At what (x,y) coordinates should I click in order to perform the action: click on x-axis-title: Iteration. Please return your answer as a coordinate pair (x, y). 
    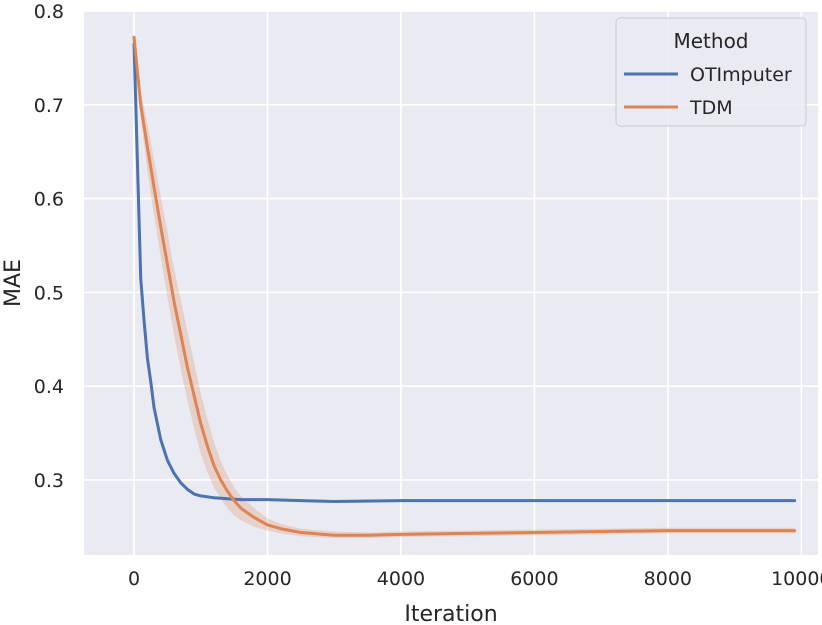
    Looking at the image, I should click on (450, 613).